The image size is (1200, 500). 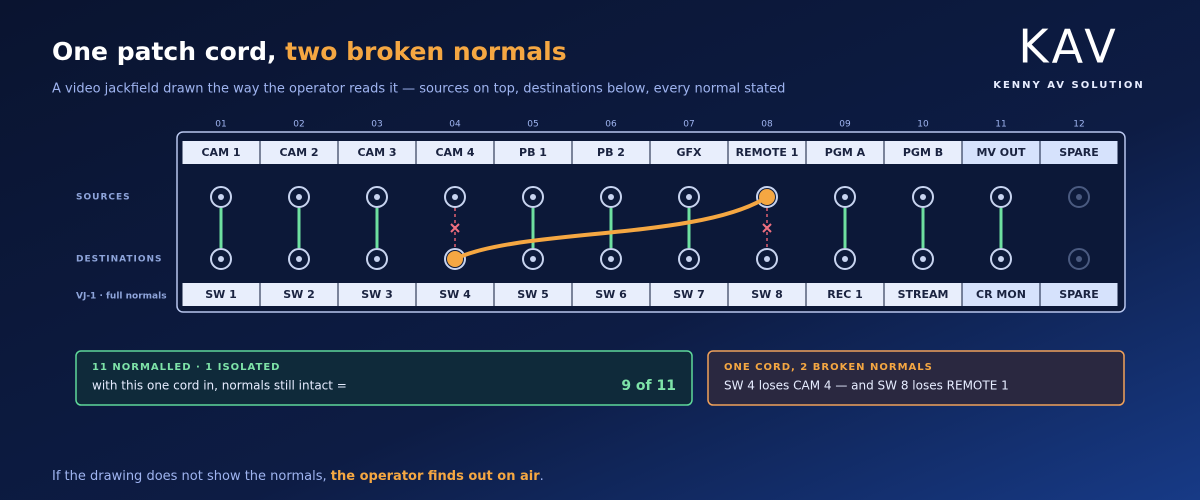 I want to click on source-label: PGM B, so click(x=923, y=152).